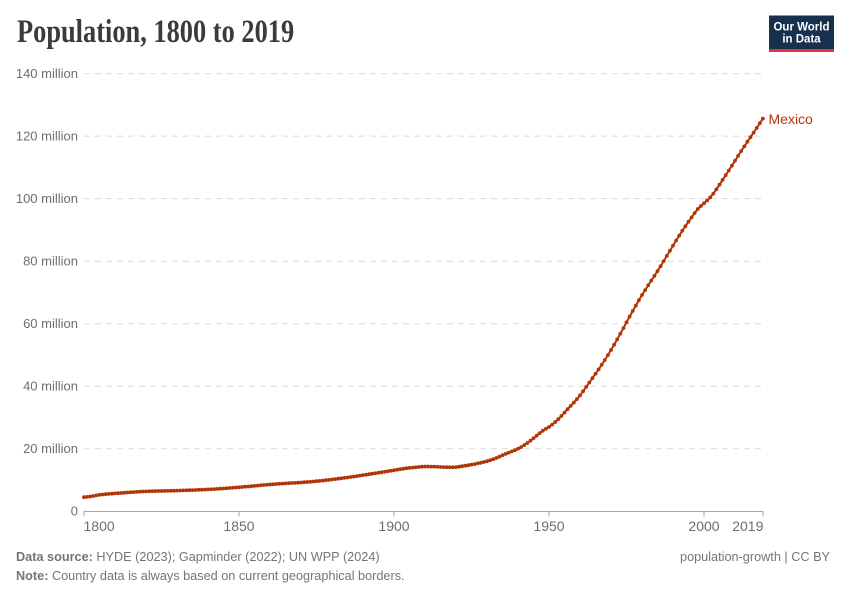  I want to click on svg-text: Mexico, so click(791, 119).